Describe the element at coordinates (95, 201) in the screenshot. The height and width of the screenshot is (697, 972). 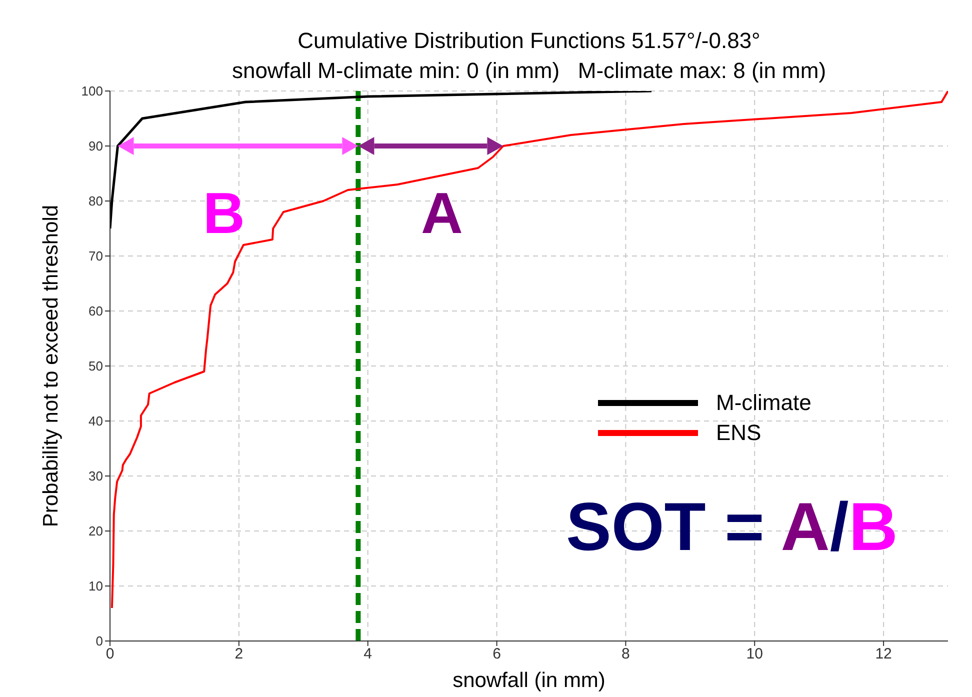
I see `y-tick-label: 80` at that location.